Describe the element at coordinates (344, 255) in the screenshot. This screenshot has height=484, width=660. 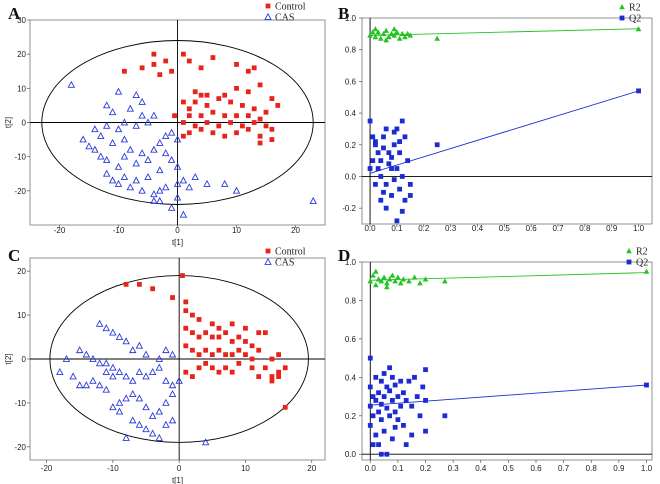
I see `panel-letter: D` at that location.